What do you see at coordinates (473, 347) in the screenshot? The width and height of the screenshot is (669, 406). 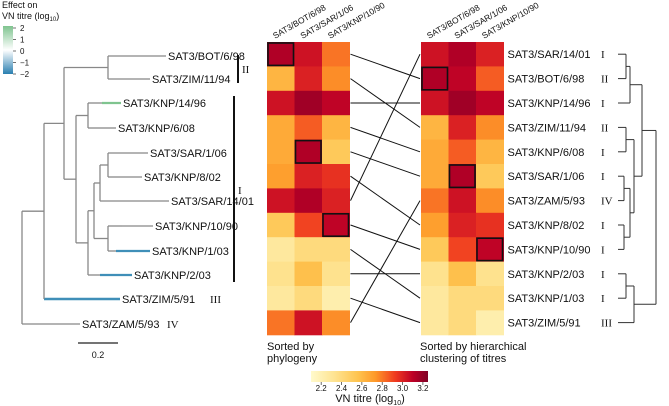 I see `heatmap-right-caption-1: Sorted by hierarchical` at bounding box center [473, 347].